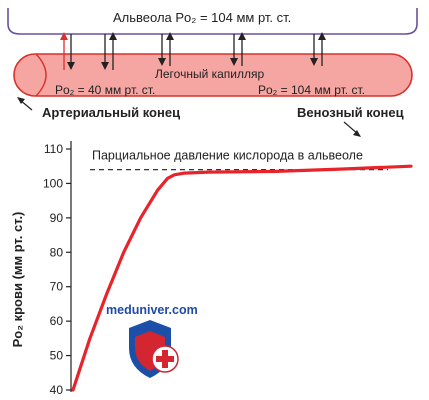 Image resolution: width=429 pixels, height=400 pixels. Describe the element at coordinates (25, 104) in the screenshot. I see `arterial-end-arrow` at that location.